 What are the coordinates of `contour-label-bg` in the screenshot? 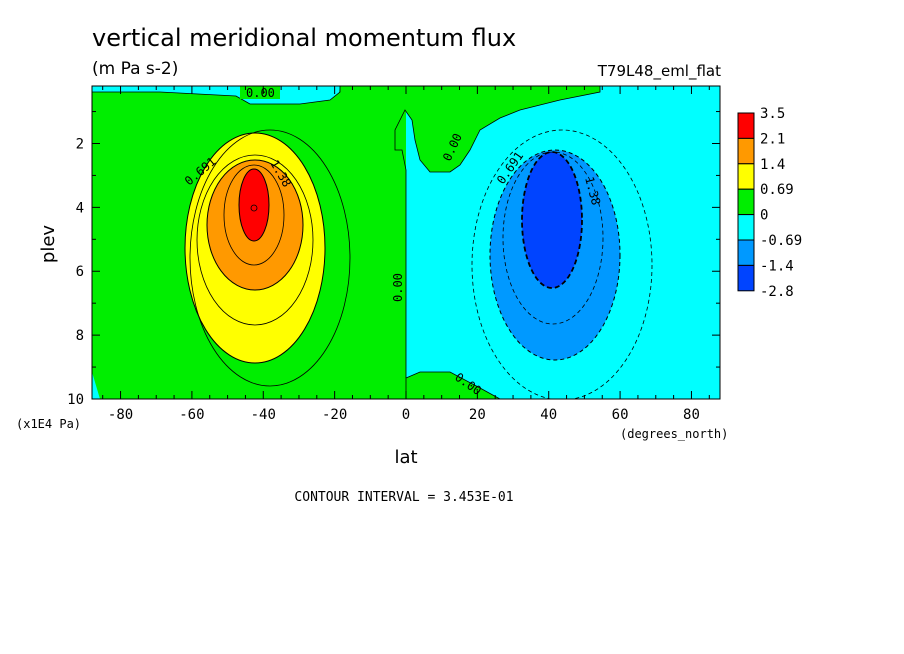 It's located at (260, 92).